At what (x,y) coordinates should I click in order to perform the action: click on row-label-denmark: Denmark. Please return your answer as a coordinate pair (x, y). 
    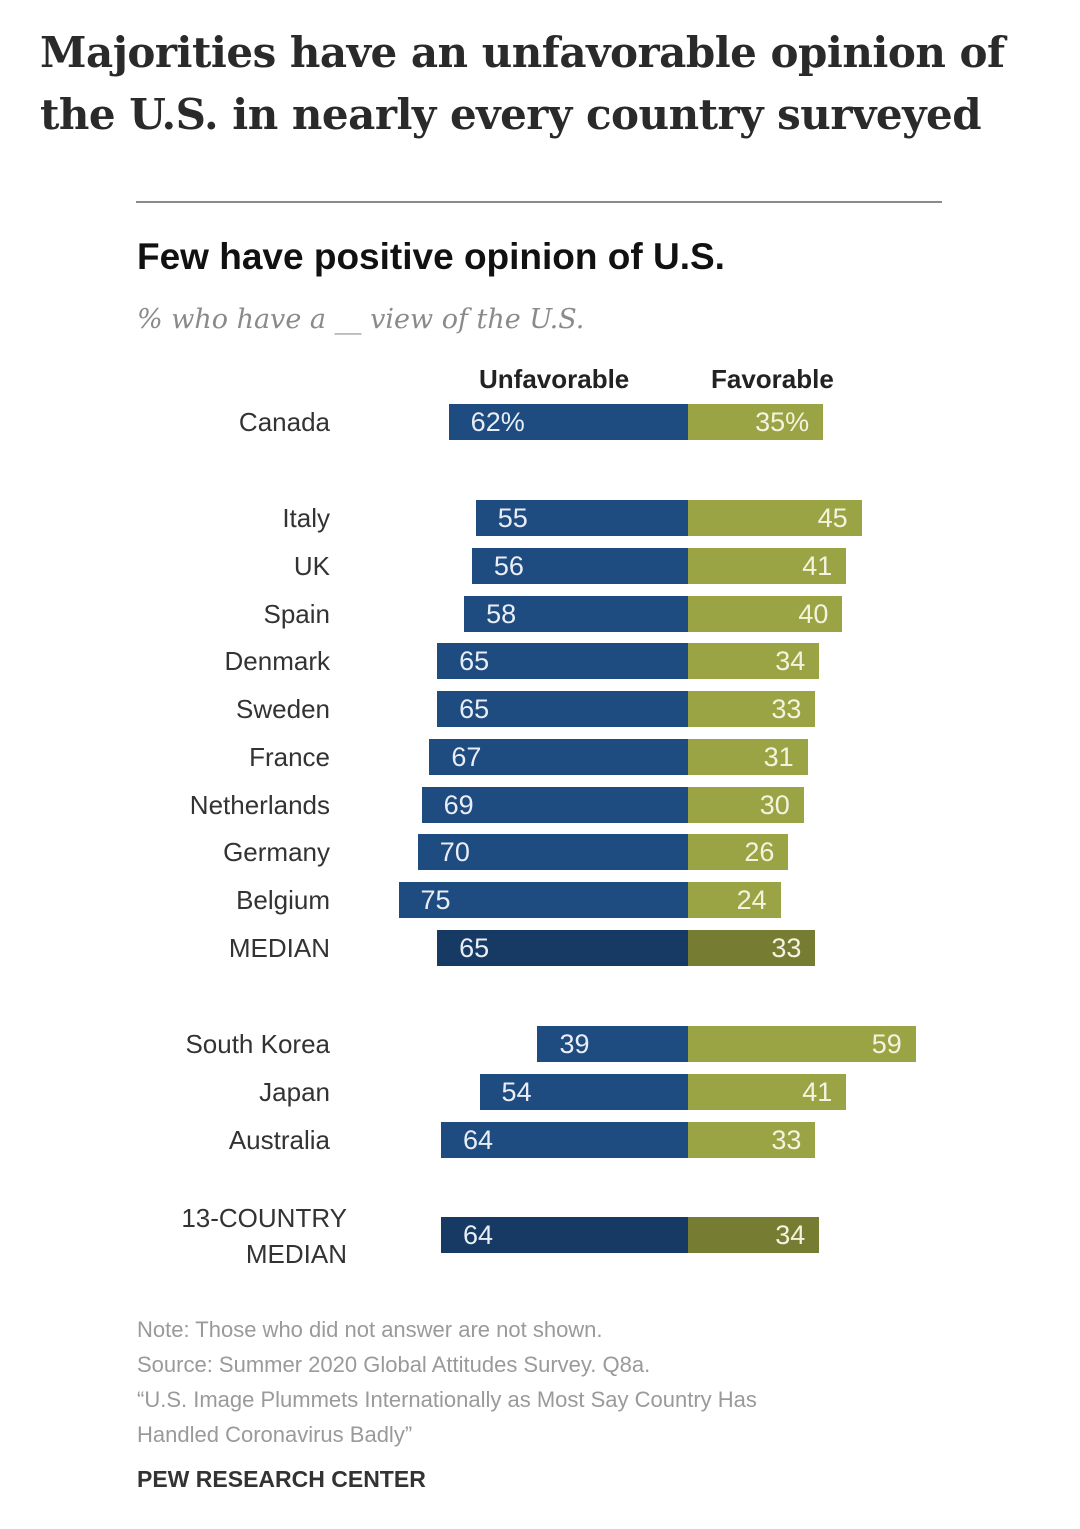
    Looking at the image, I should click on (277, 661).